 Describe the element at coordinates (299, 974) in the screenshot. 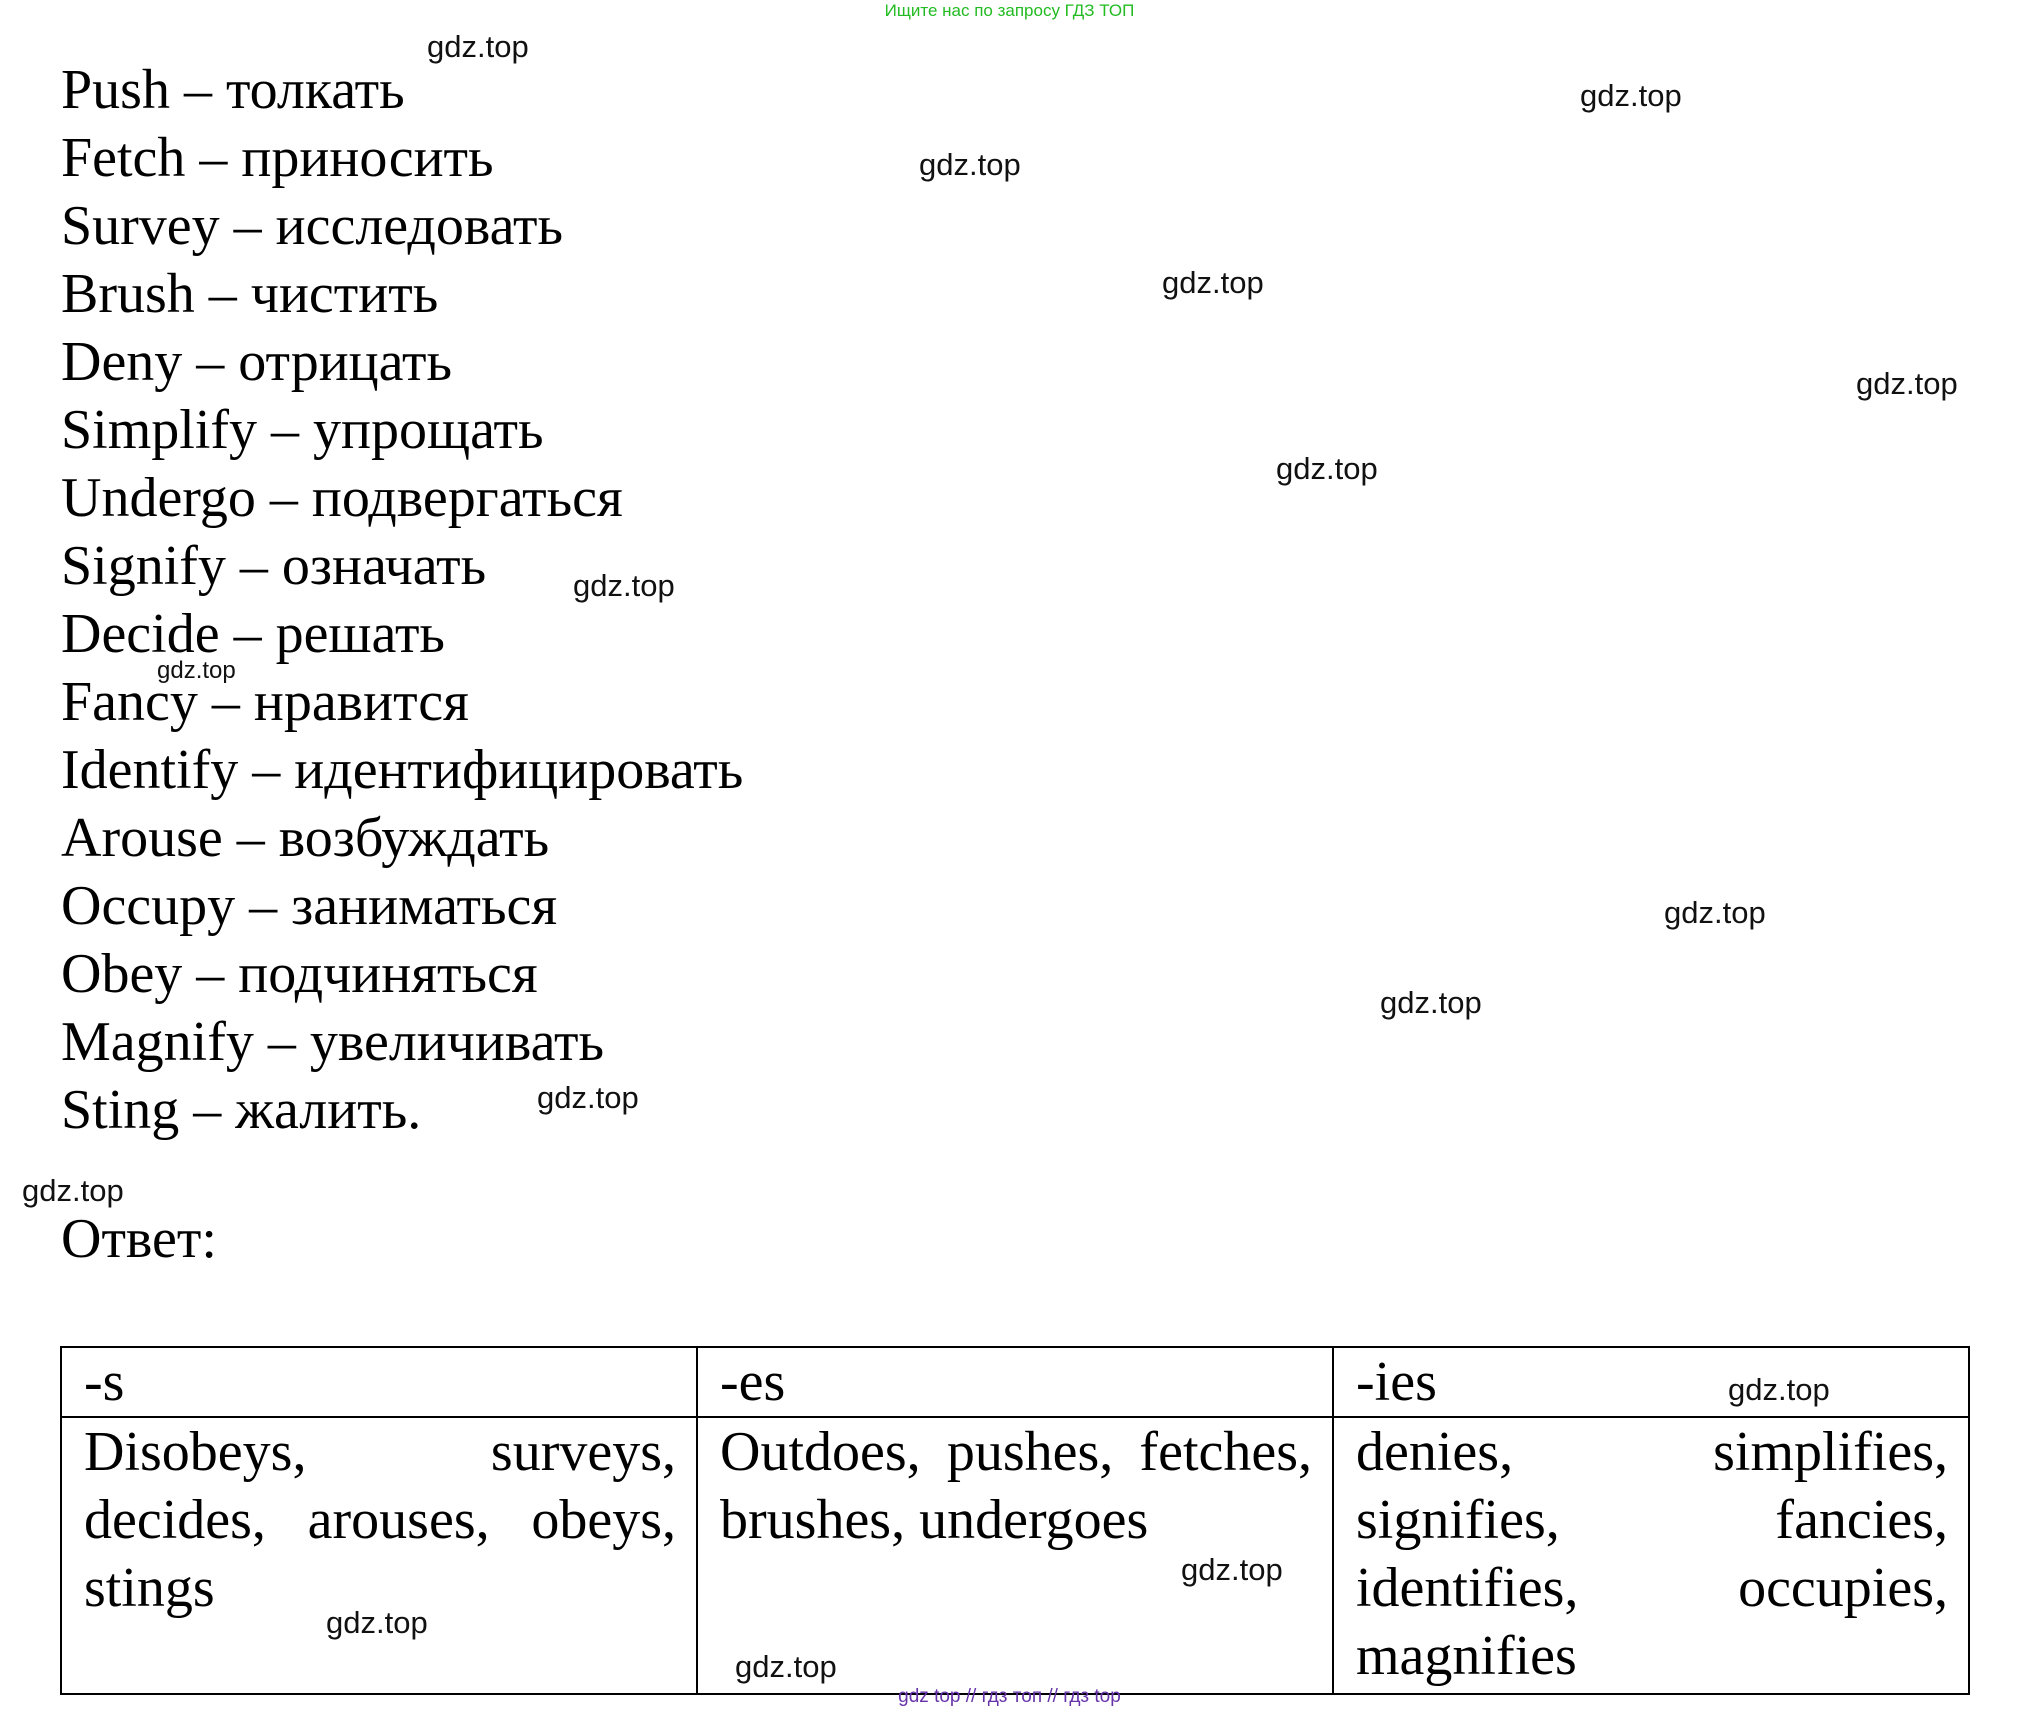

I see `vocab-item-obey: Obey – подчиняться` at that location.